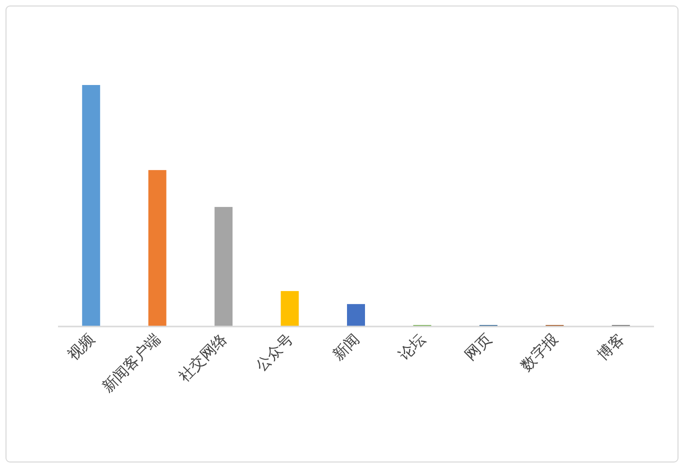  What do you see at coordinates (81, 347) in the screenshot?
I see `x-tick-label: 视频` at bounding box center [81, 347].